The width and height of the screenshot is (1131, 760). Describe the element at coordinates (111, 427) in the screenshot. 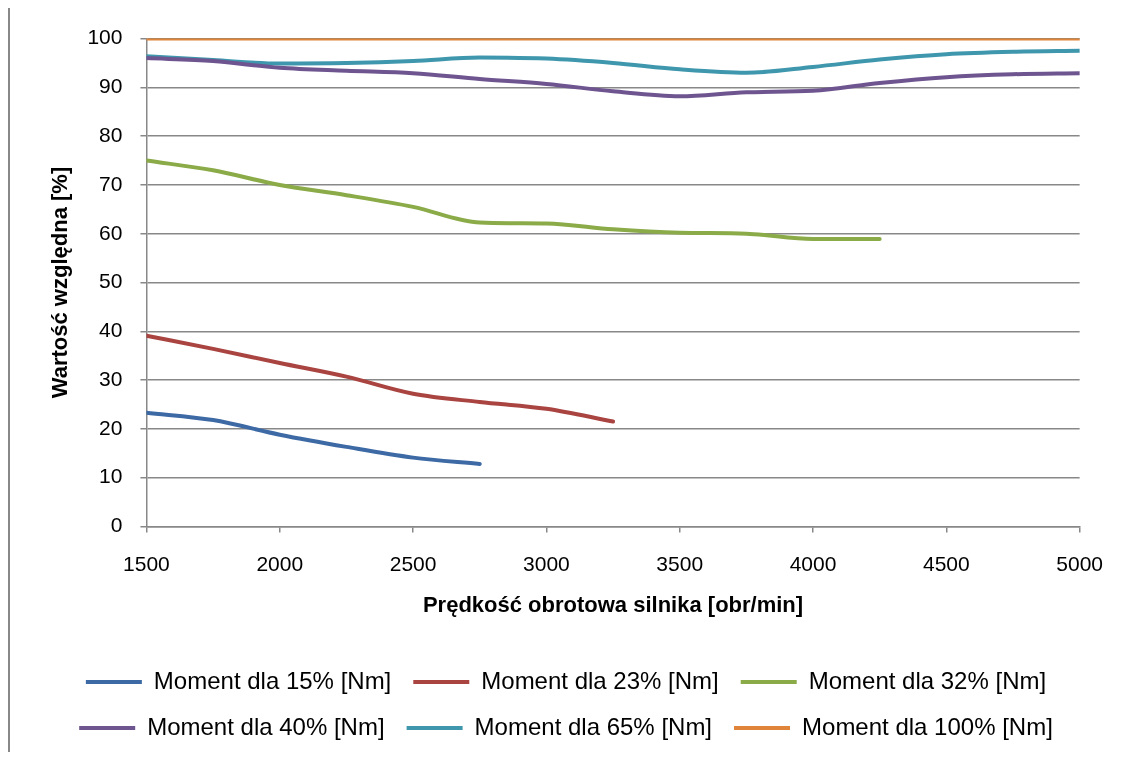

I see `y-tick-label: 20` at that location.